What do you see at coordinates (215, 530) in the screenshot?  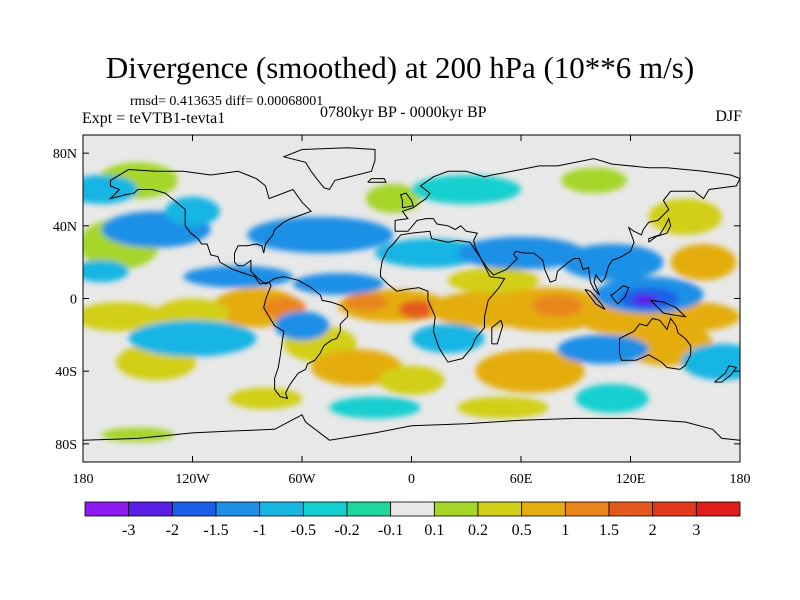 I see `colorbar-label: -1.5` at bounding box center [215, 530].